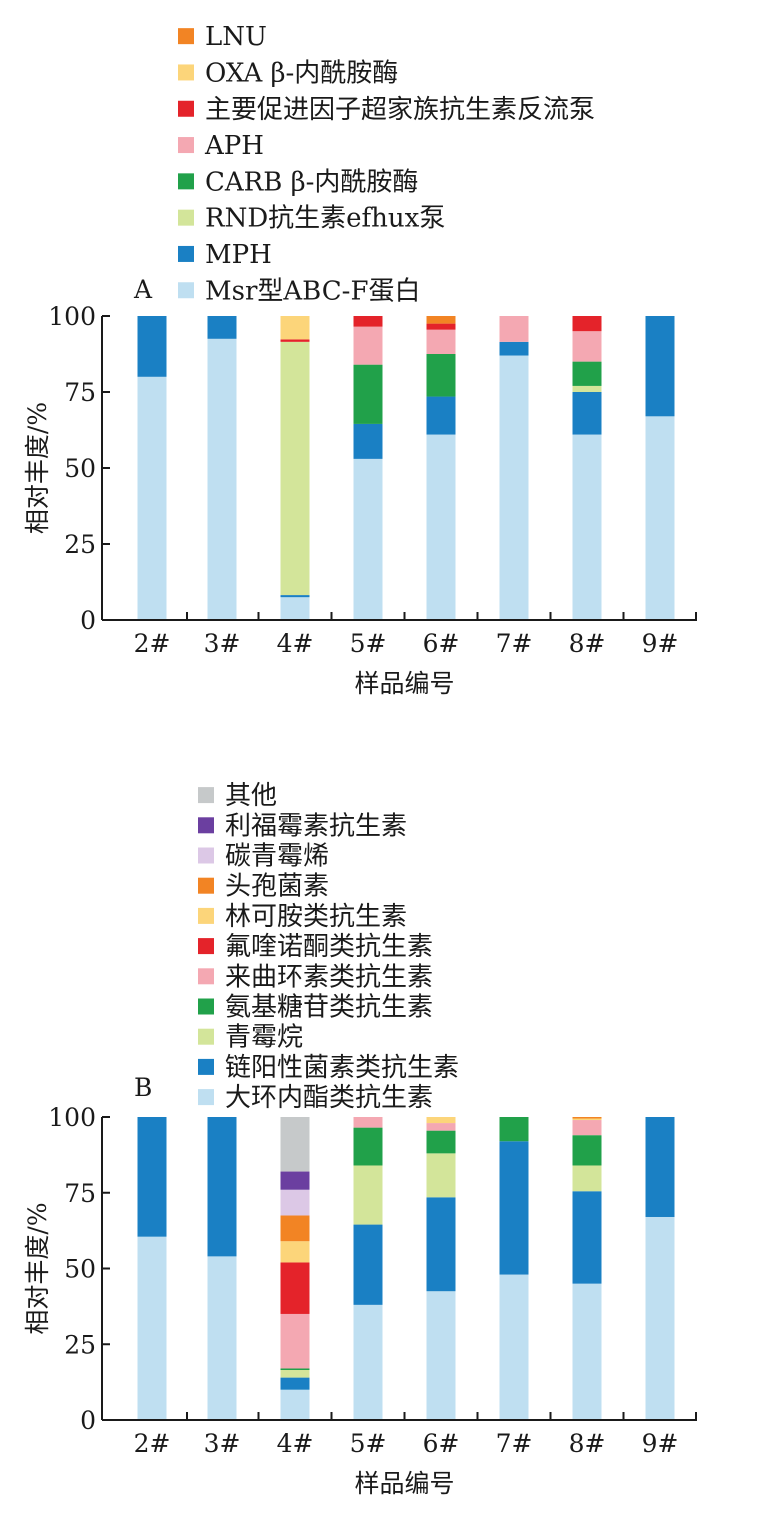 The width and height of the screenshot is (766, 1518). Describe the element at coordinates (400, 110) in the screenshot. I see `legend-label: 主要促进因子超家族抗生素反流泵` at that location.